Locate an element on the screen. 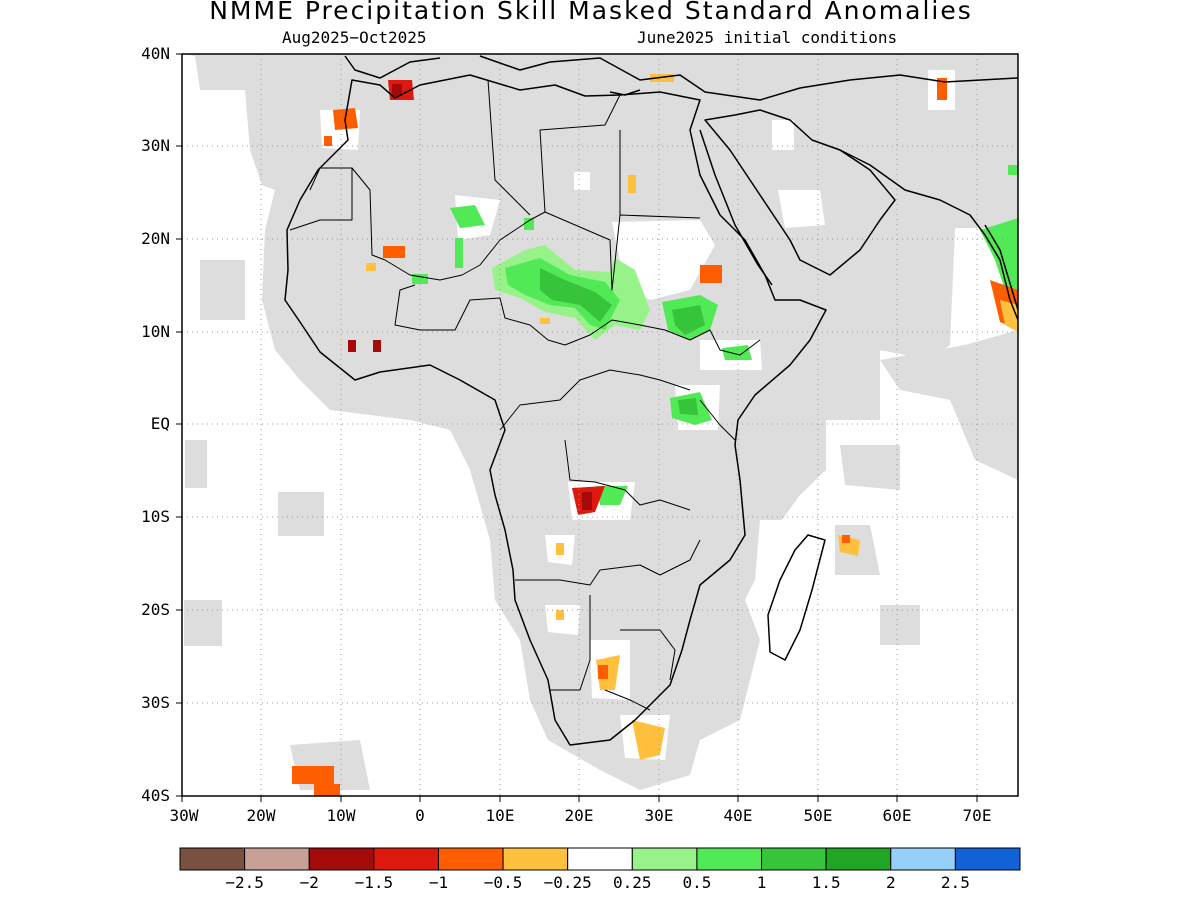 This screenshot has width=1200, height=900. colorbar-label: −1 is located at coordinates (438, 882).